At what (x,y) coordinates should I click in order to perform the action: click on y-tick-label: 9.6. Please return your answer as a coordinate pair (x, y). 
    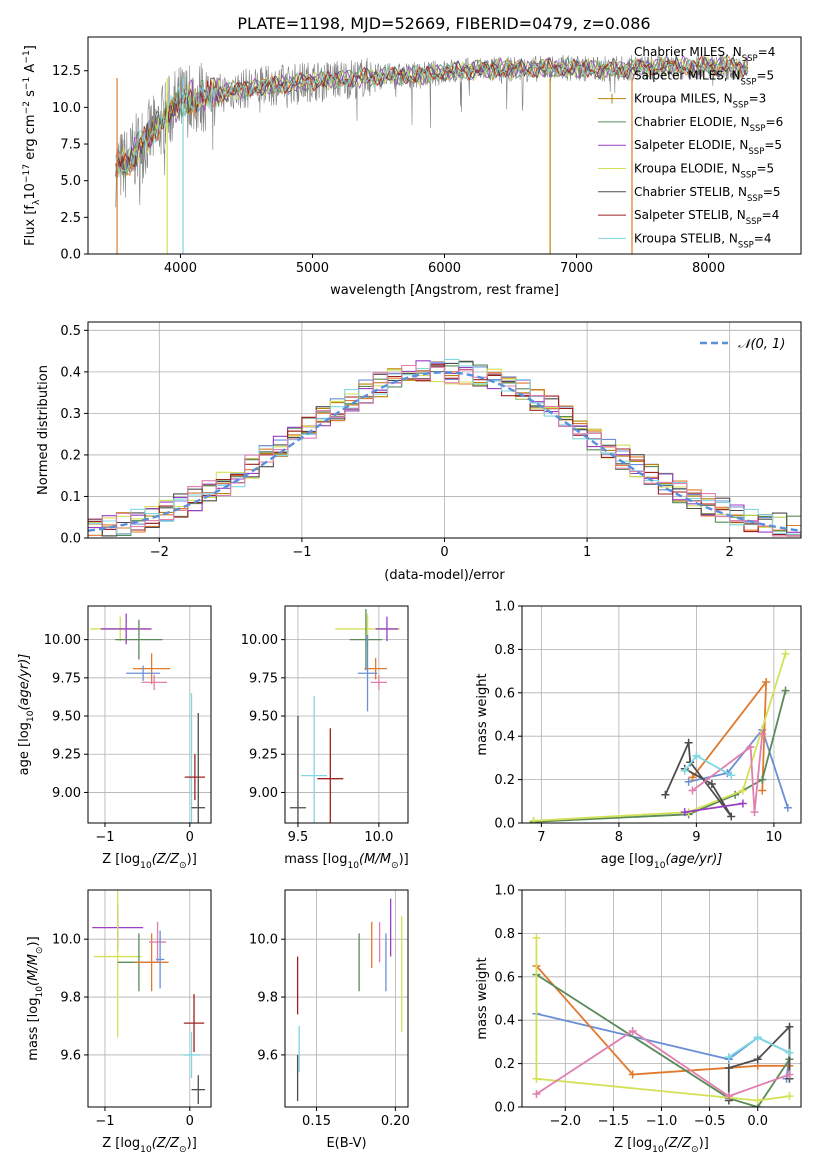
    Looking at the image, I should click on (70, 1055).